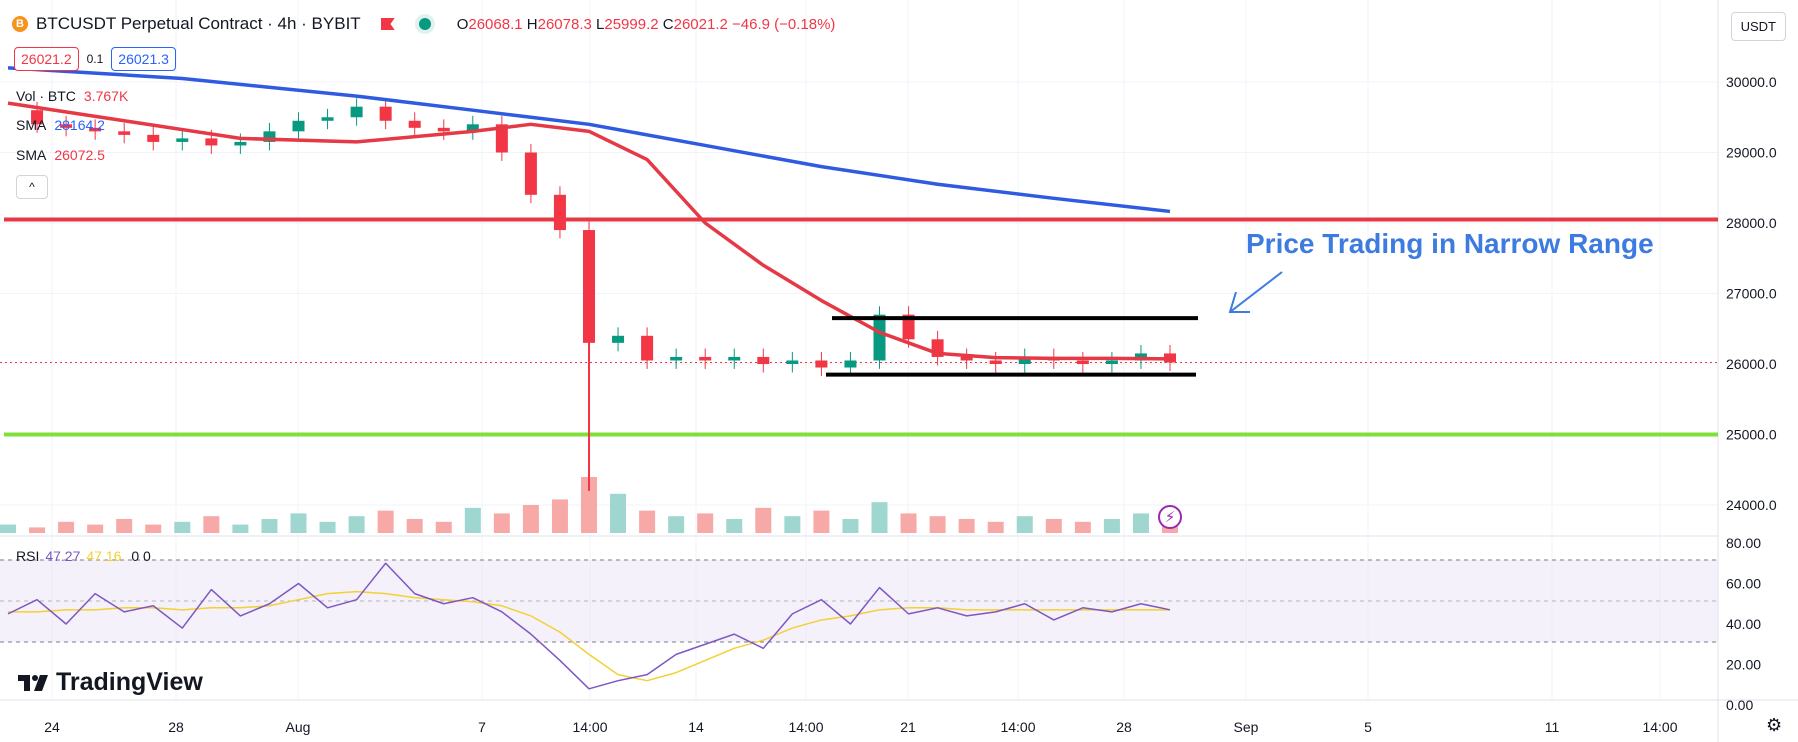 The height and width of the screenshot is (742, 1798). Describe the element at coordinates (589, 636) in the screenshot. I see `rsi-ma-line` at that location.